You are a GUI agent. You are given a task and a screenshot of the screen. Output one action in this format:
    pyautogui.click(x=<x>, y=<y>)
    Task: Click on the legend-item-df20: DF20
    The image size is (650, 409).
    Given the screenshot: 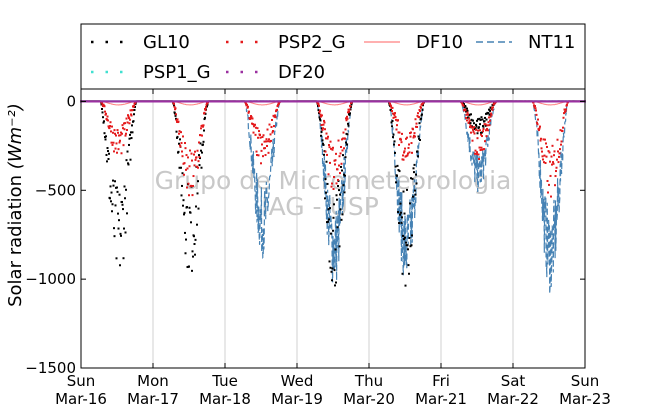 What is the action you would take?
    pyautogui.click(x=275, y=72)
    